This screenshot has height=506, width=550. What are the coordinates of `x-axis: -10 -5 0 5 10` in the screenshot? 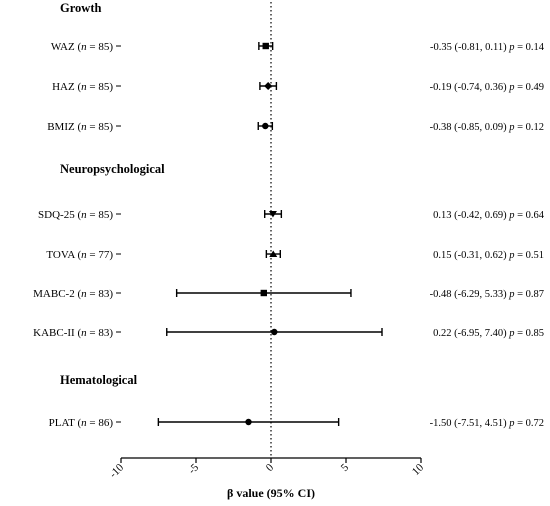 It's located at (267, 468).